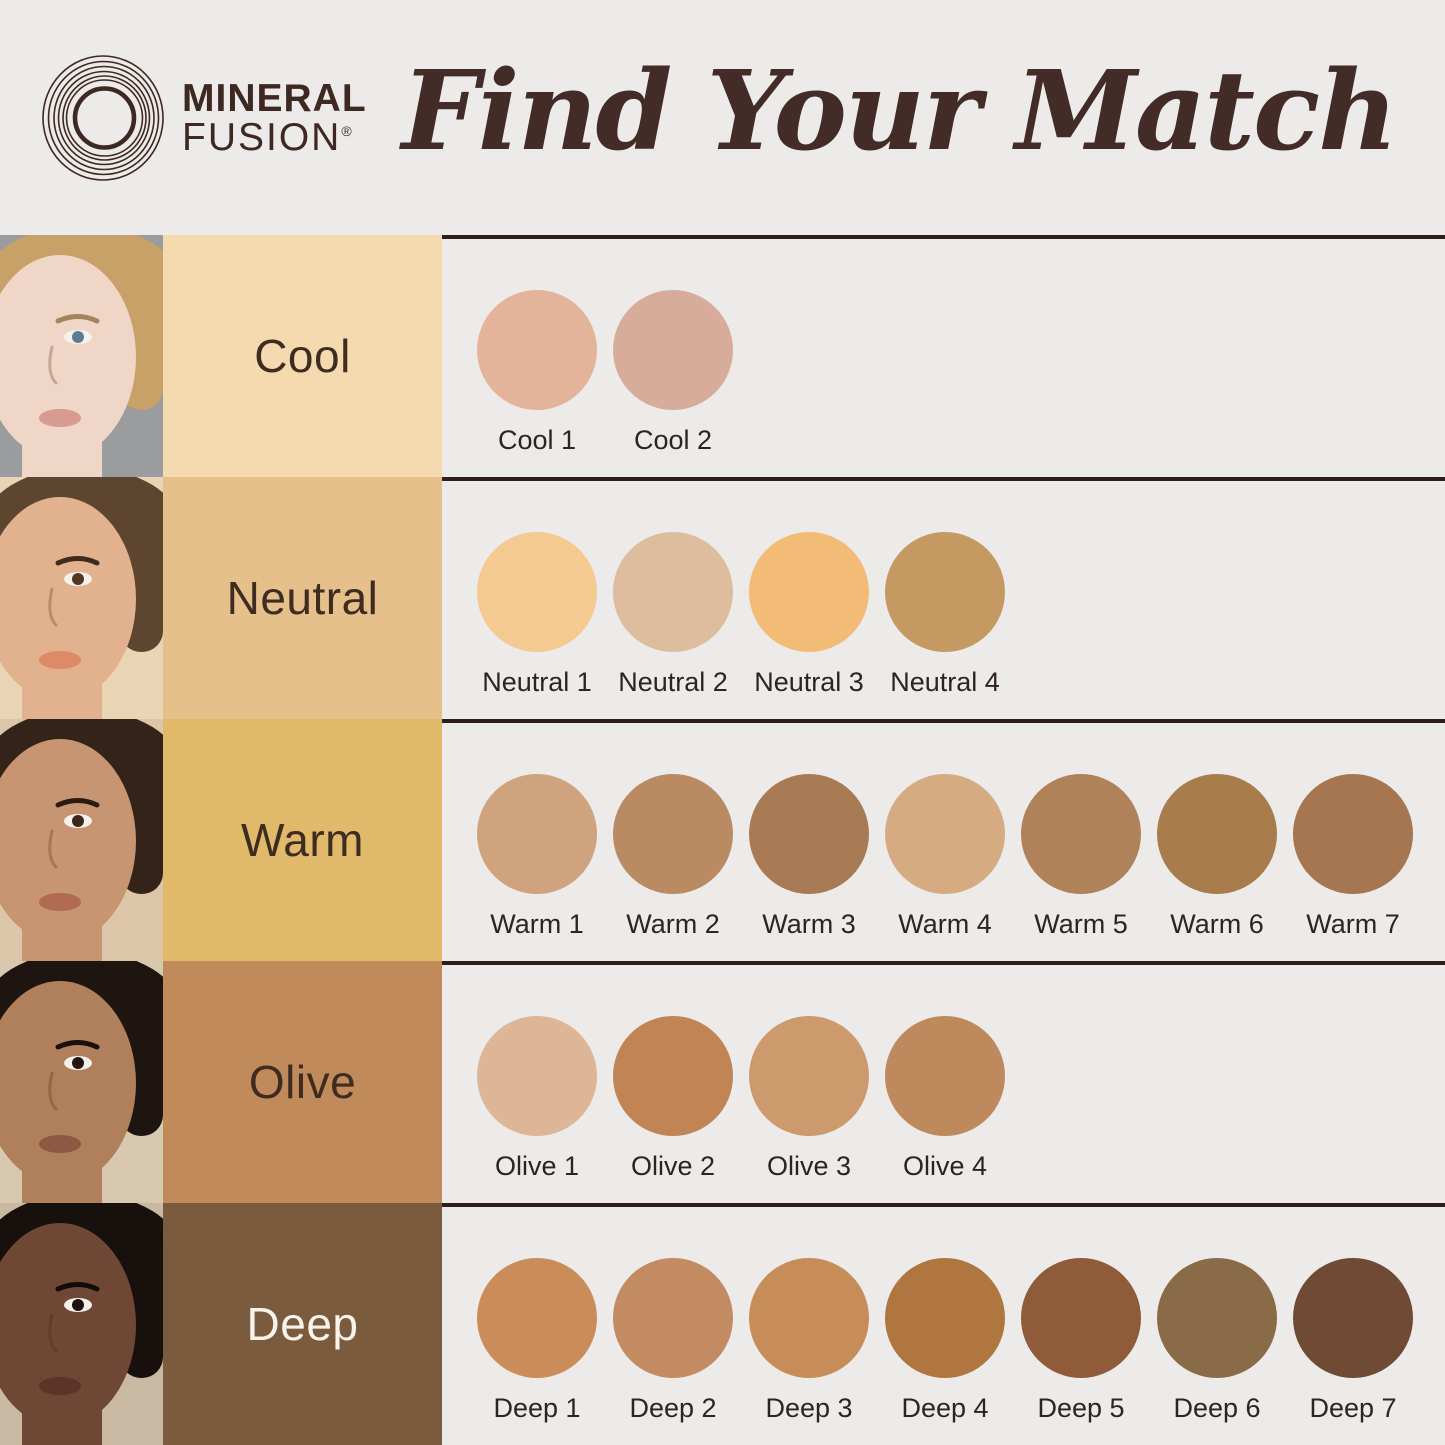 The height and width of the screenshot is (1445, 1445). Describe the element at coordinates (537, 1166) in the screenshot. I see `shade-name: Olive 1` at that location.